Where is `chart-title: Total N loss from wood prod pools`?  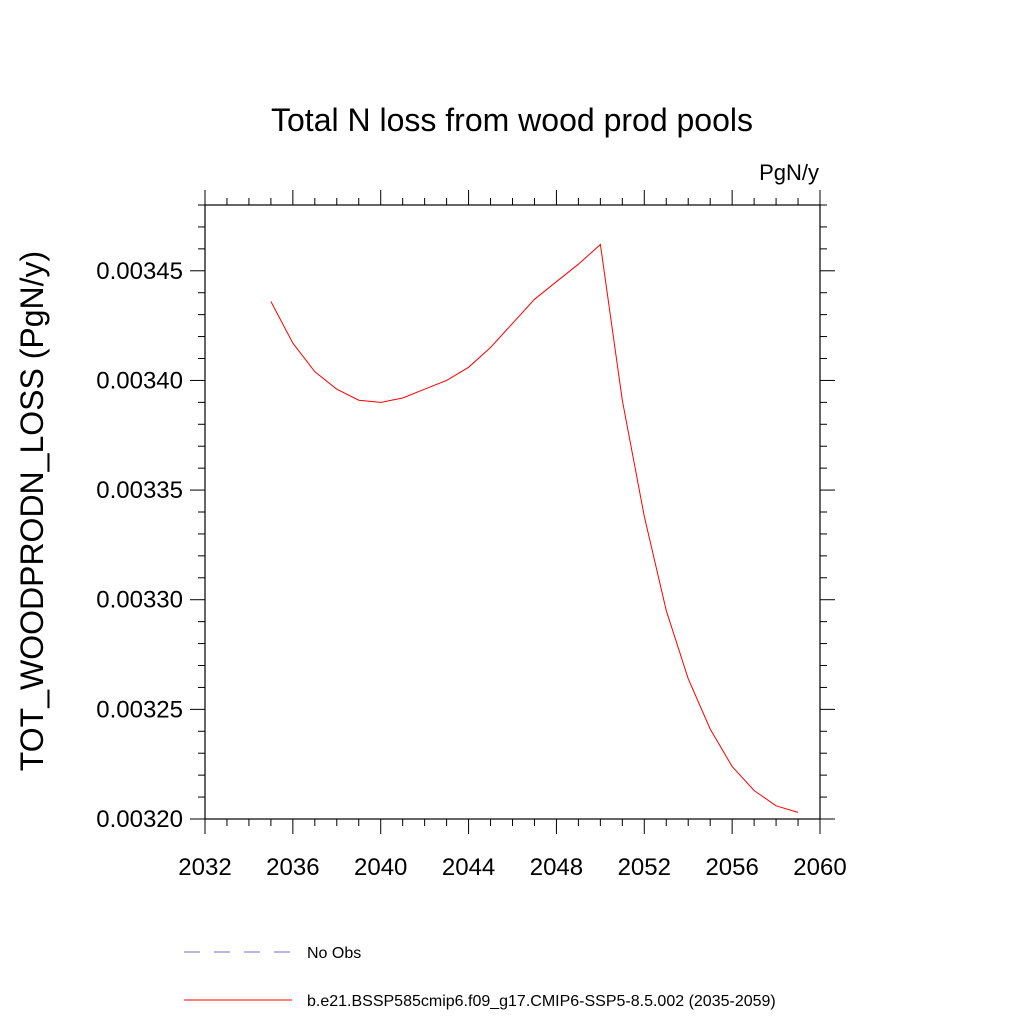 chart-title: Total N loss from wood prod pools is located at coordinates (512, 120).